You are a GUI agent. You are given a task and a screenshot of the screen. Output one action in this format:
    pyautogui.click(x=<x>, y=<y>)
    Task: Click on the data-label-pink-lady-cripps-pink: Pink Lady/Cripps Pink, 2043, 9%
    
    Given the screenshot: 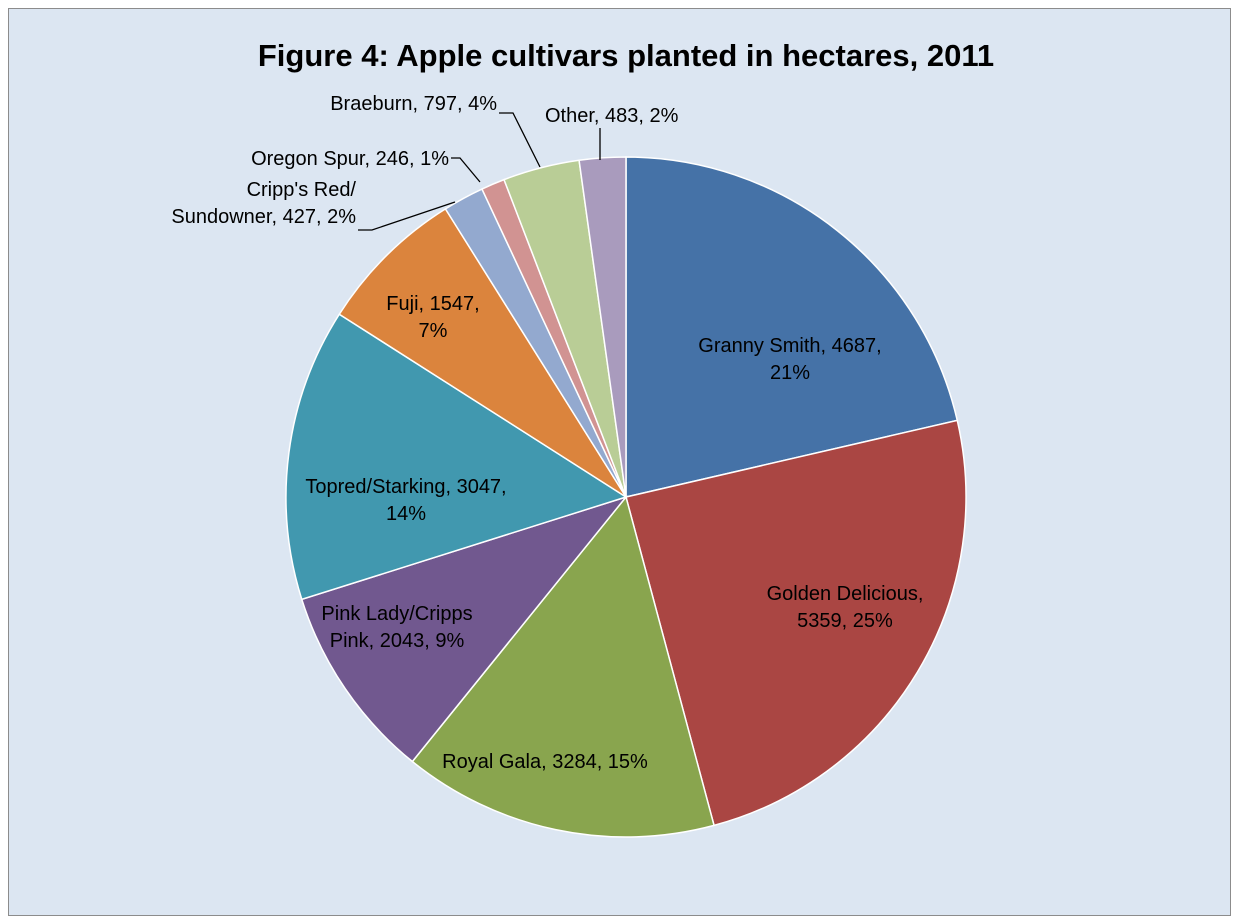 What is the action you would take?
    pyautogui.click(x=396, y=627)
    